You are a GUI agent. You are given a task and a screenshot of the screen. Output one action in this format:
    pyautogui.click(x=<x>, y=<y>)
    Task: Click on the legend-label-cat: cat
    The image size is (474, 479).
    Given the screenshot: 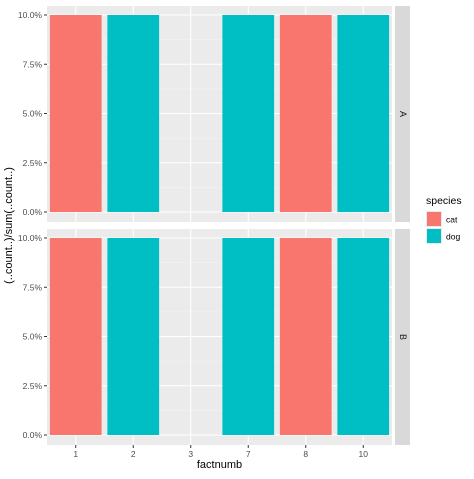 What is the action you would take?
    pyautogui.click(x=452, y=220)
    